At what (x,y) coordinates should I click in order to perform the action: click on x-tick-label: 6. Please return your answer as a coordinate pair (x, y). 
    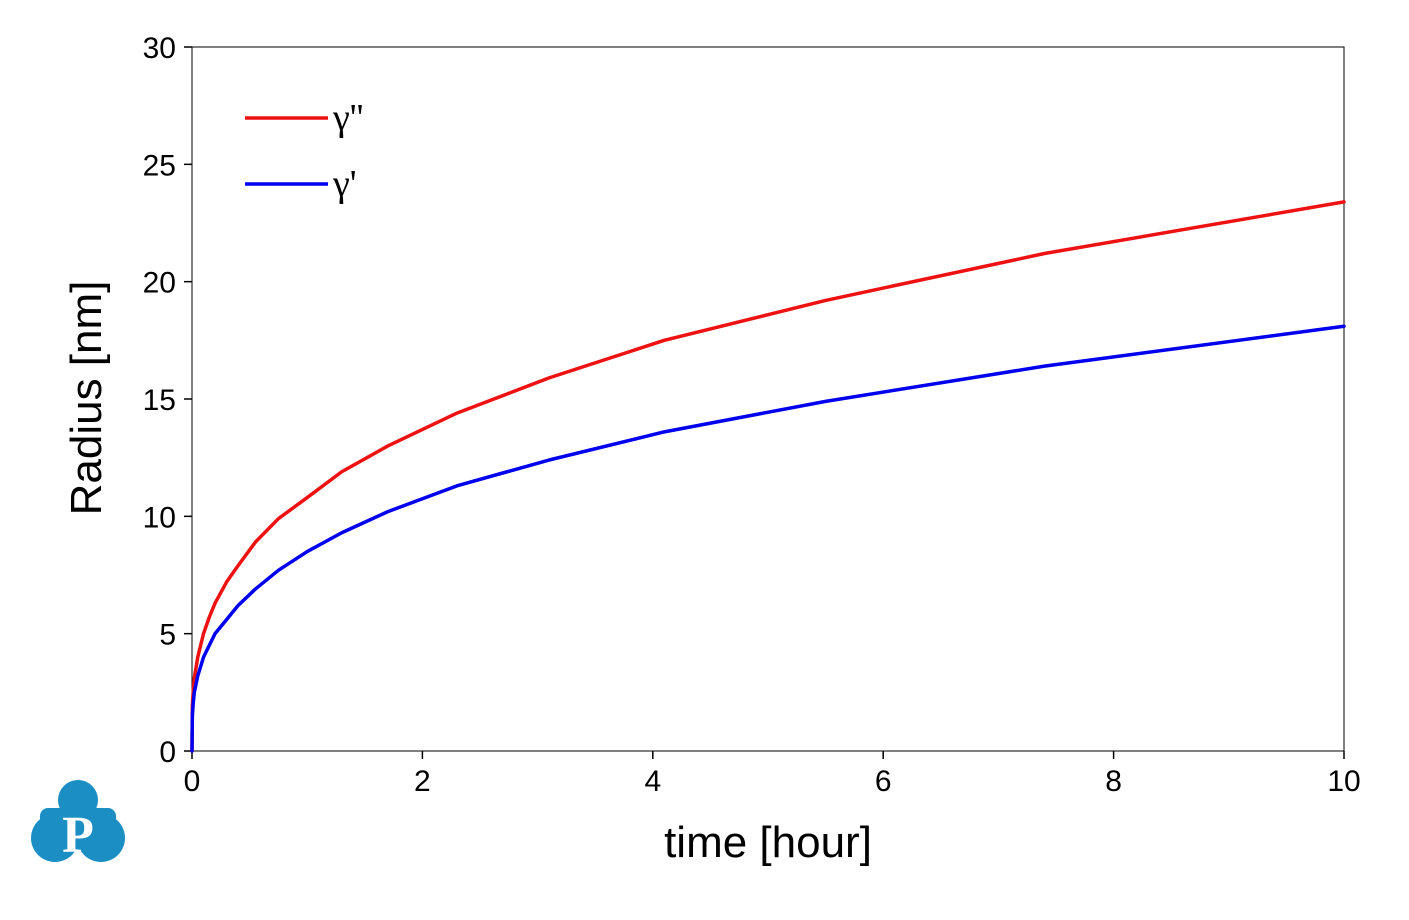
    Looking at the image, I should click on (883, 781).